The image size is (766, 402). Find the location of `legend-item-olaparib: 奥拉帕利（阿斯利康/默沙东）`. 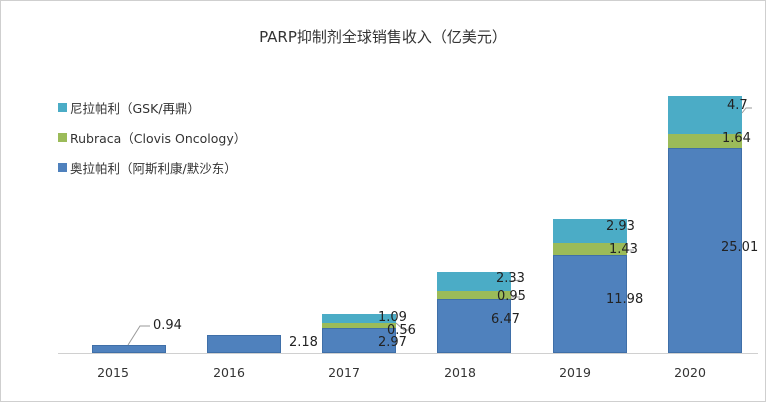

legend-item-olaparib: 奥拉帕利（阿斯利康/默沙东） is located at coordinates (152, 167).